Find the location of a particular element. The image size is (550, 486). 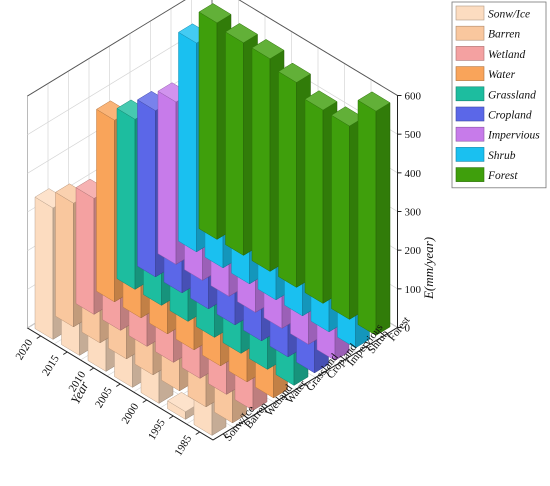

z-axis-title: E(mm/year) is located at coordinates (428, 268).